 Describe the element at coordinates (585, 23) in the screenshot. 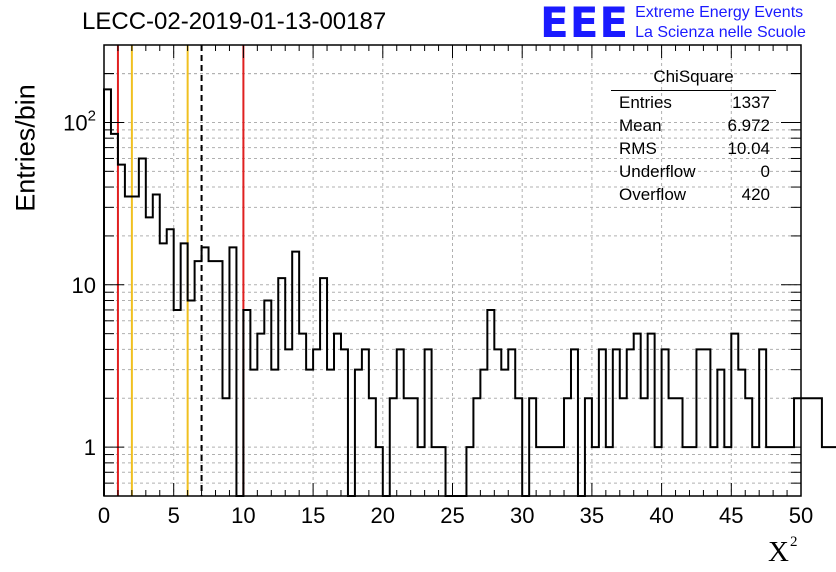

I see `eee-logo: EEE` at that location.